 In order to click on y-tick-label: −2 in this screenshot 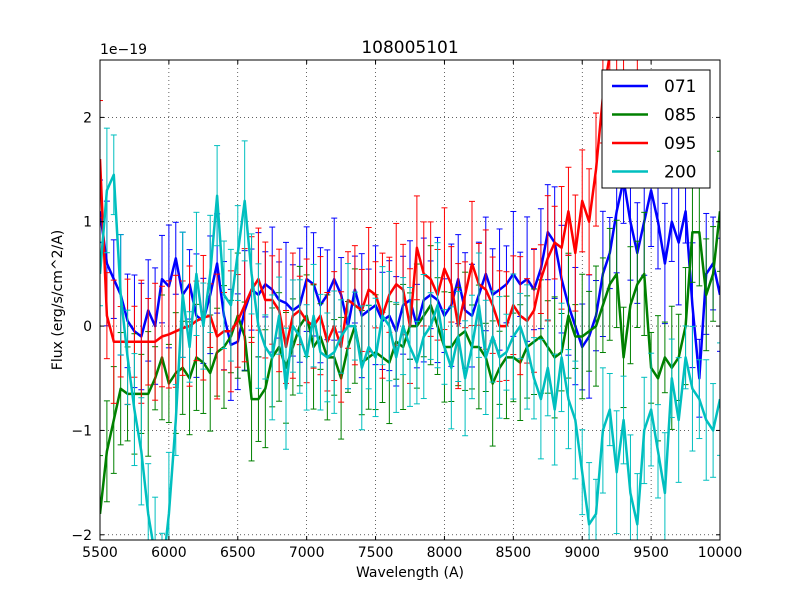, I will do `click(81, 536)`.